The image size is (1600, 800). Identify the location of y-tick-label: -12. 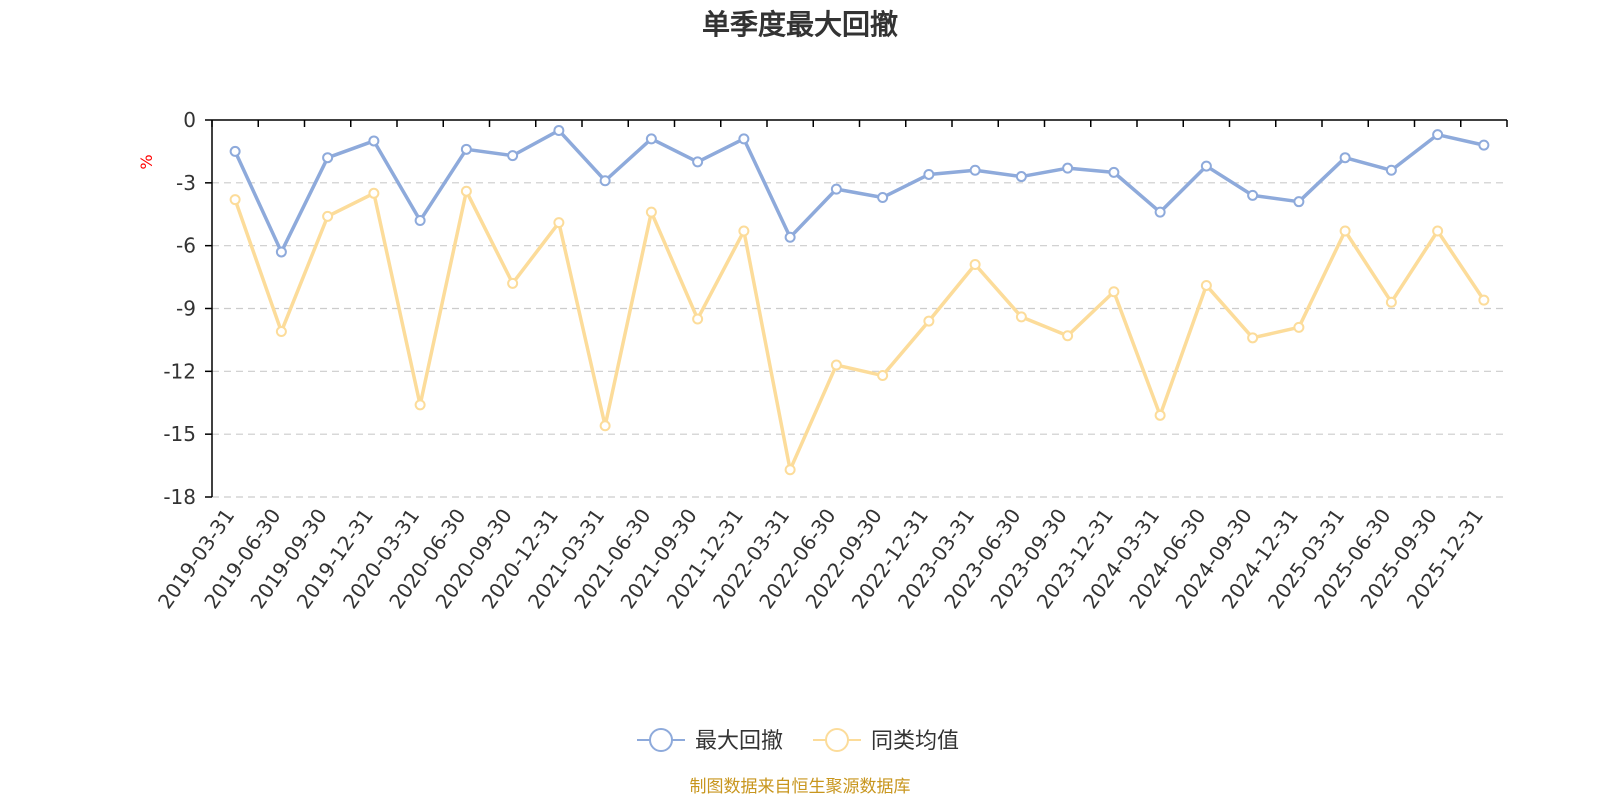
(179, 371).